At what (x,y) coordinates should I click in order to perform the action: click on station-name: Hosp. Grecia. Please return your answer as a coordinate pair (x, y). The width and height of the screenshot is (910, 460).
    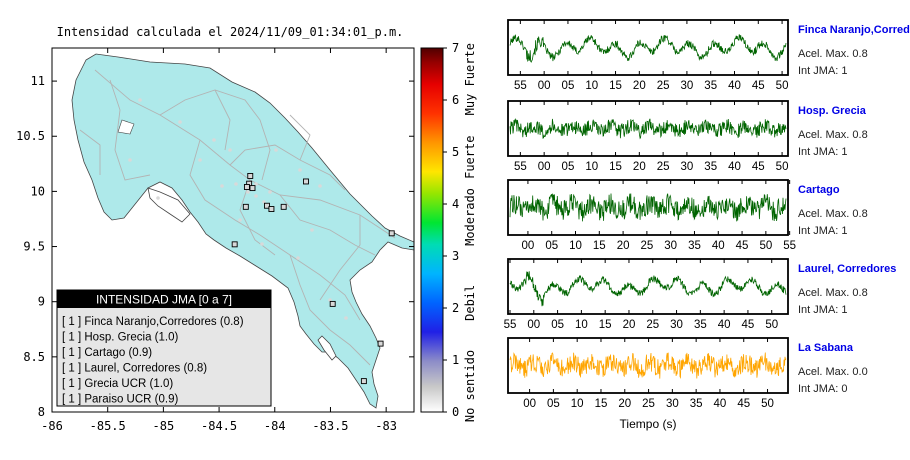
    Looking at the image, I should click on (832, 111).